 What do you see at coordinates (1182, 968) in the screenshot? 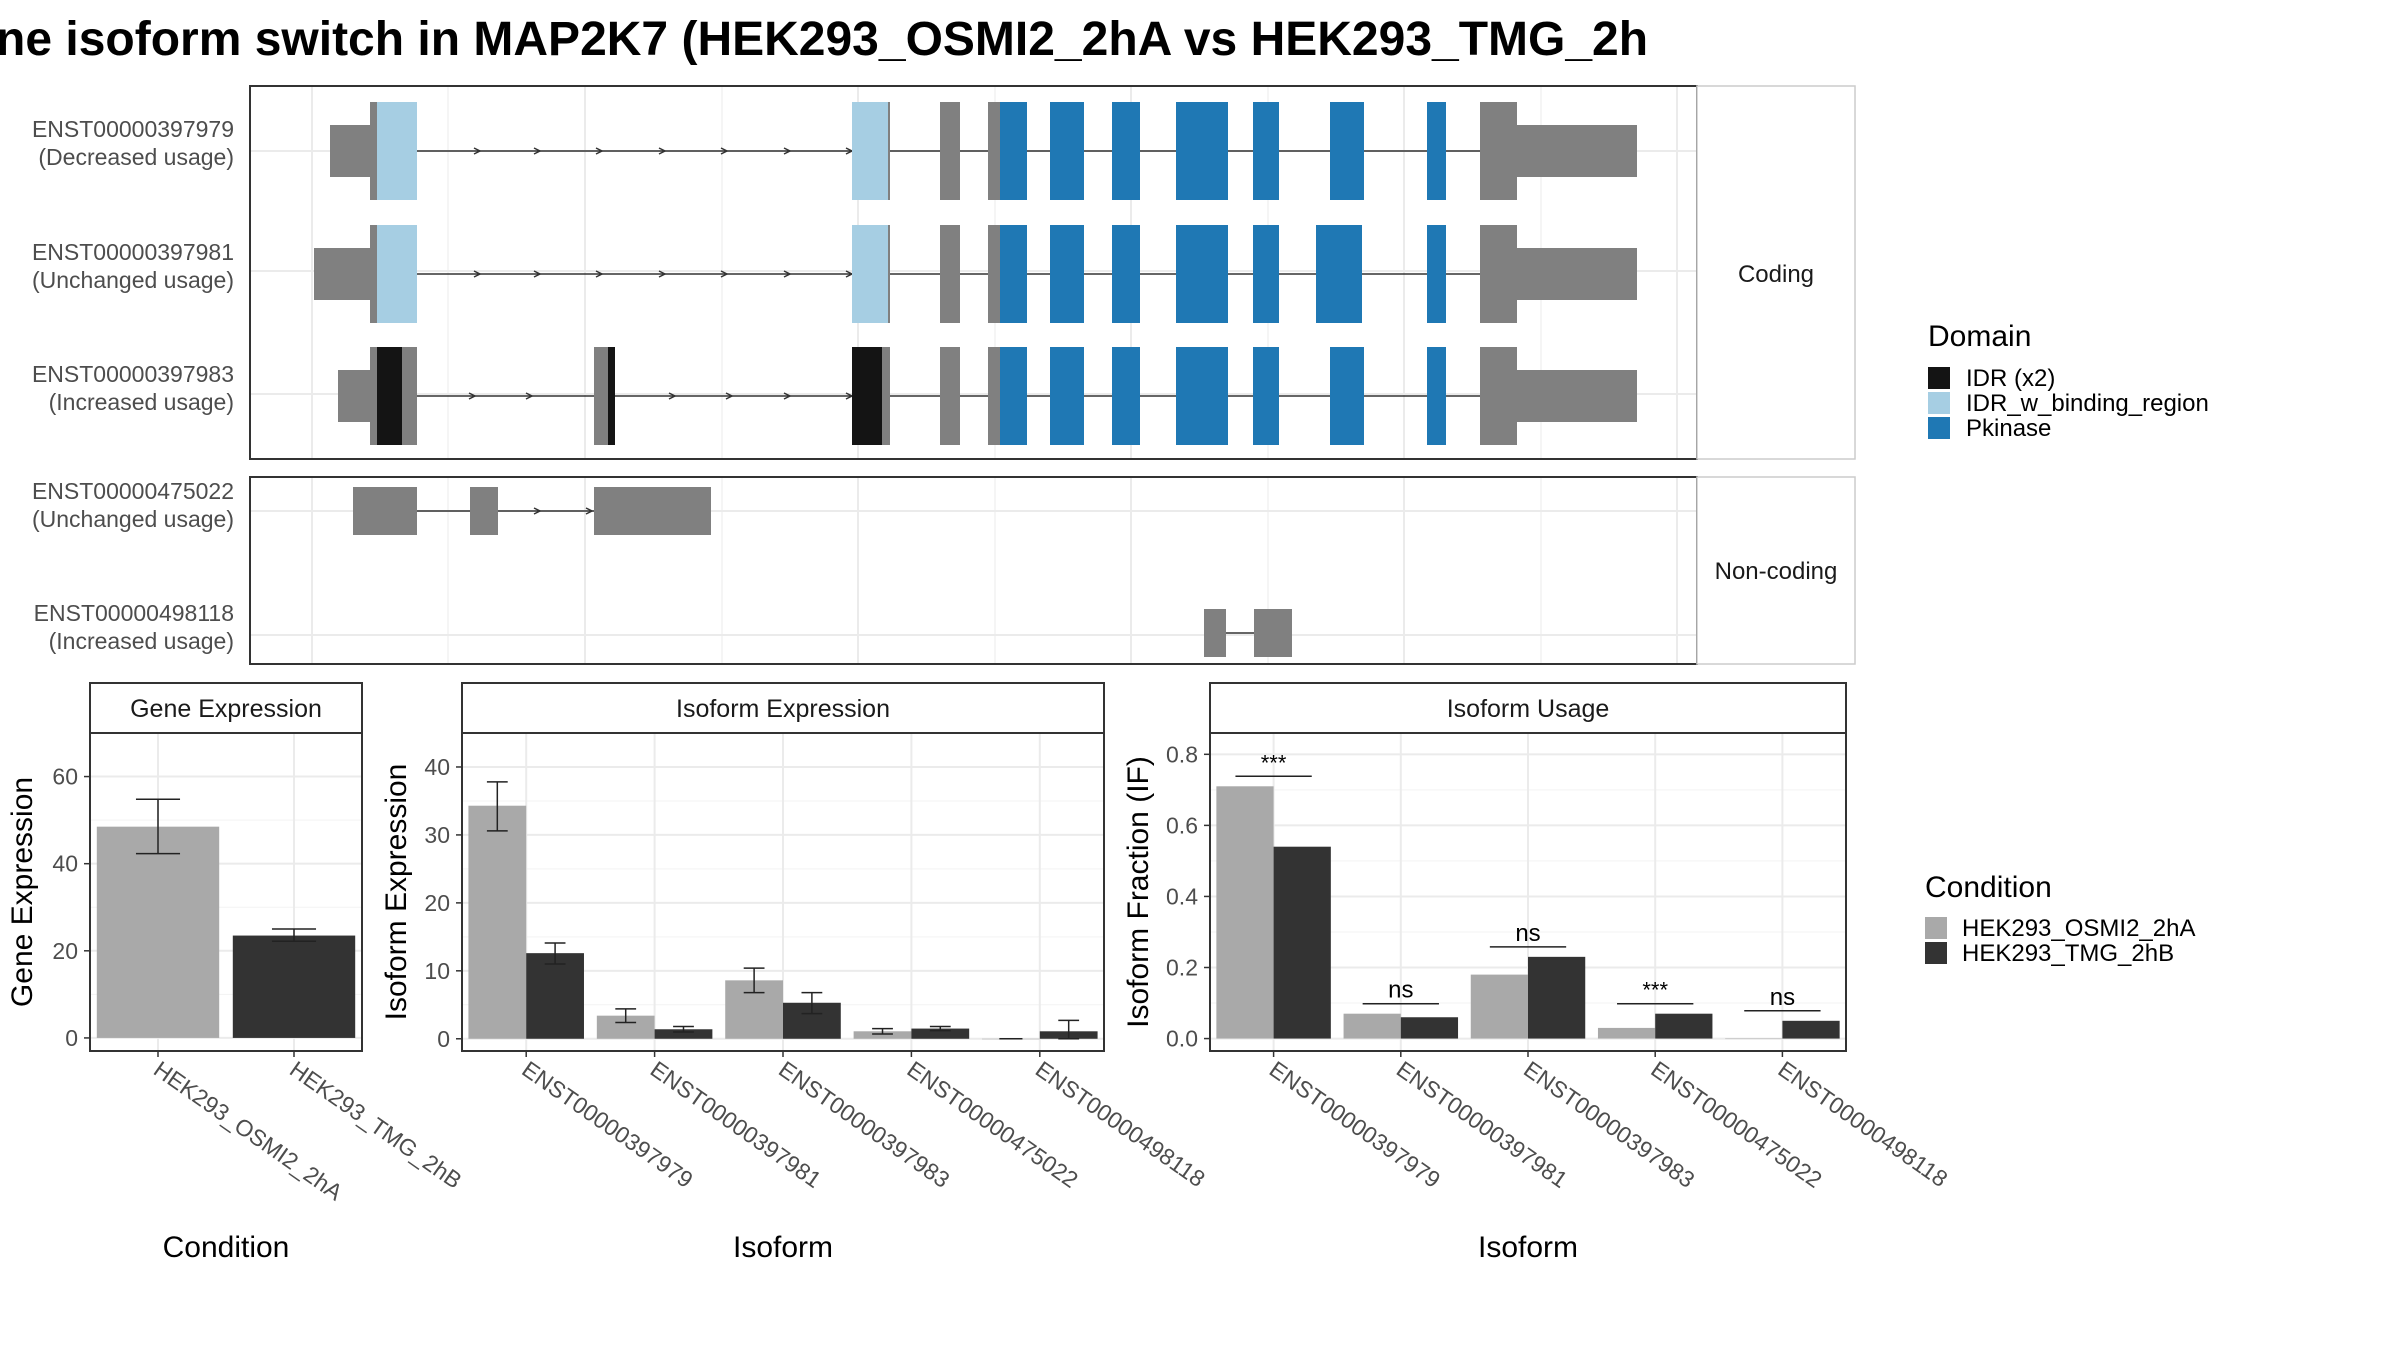
I see `y-tick-label: 0.2` at bounding box center [1182, 968].